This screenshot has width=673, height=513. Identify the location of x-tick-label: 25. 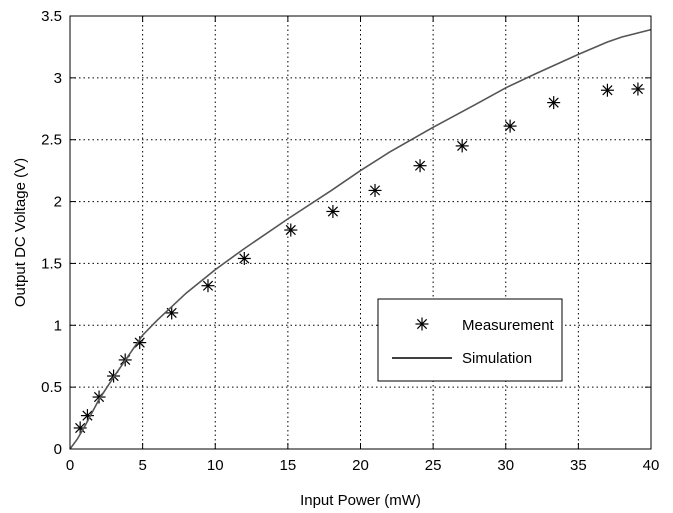
(433, 465).